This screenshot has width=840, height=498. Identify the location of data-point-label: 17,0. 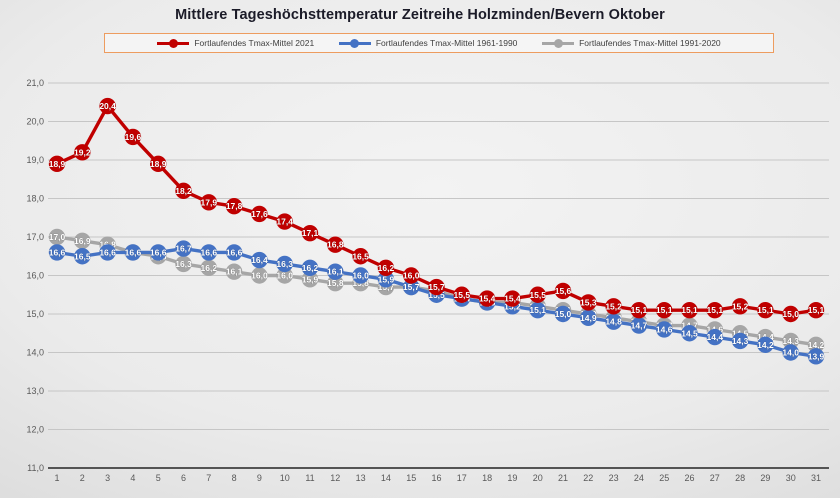
(57, 237).